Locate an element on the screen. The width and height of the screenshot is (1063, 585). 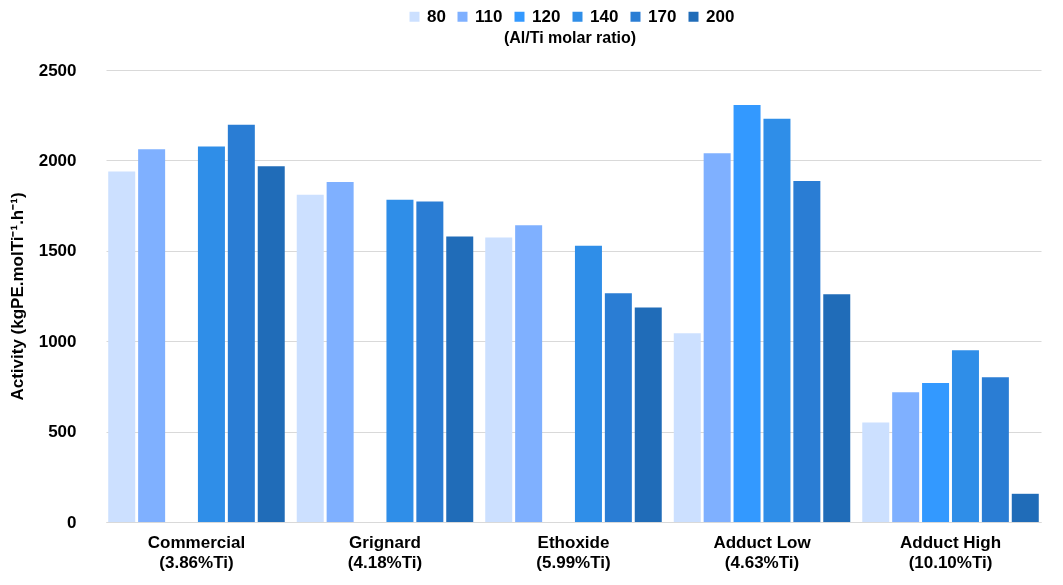
x-tick-label: Adduct Low (4.63%Ti) is located at coordinates (762, 552).